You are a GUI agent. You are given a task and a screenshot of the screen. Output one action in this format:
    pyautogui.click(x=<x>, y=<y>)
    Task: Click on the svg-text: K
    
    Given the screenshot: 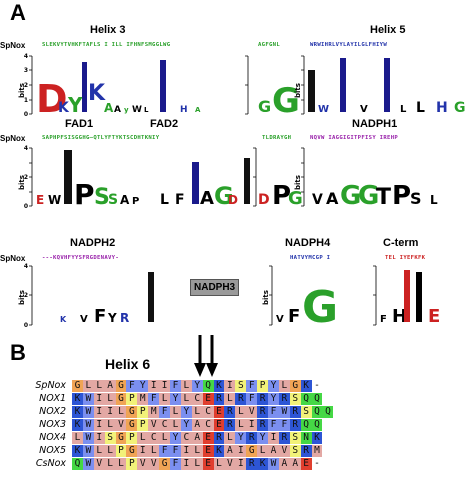 What is the action you would take?
    pyautogui.click(x=63, y=319)
    